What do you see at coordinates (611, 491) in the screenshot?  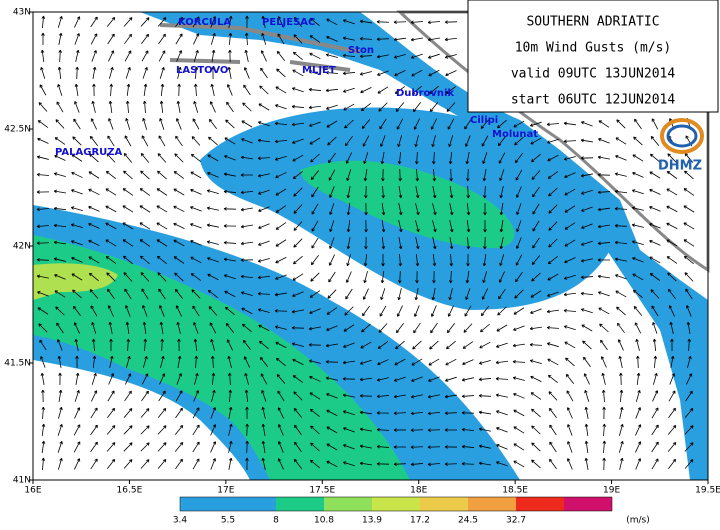 I see `x-tick-label: 19E` at bounding box center [611, 491].